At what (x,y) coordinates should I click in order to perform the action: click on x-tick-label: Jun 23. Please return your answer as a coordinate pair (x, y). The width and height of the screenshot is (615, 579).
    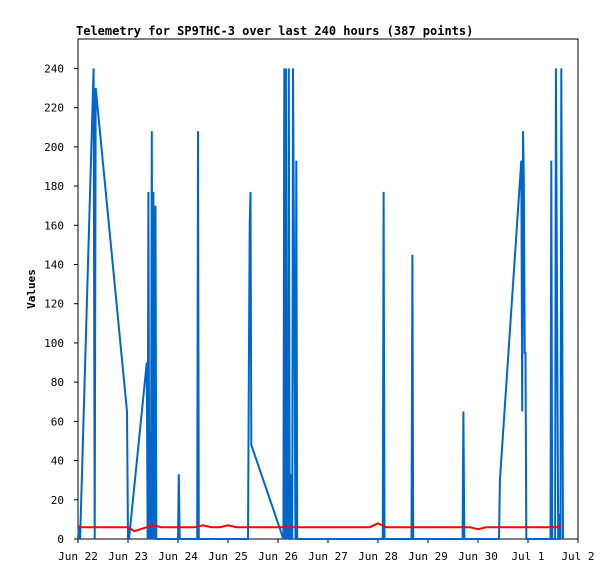
    Looking at the image, I should click on (128, 556).